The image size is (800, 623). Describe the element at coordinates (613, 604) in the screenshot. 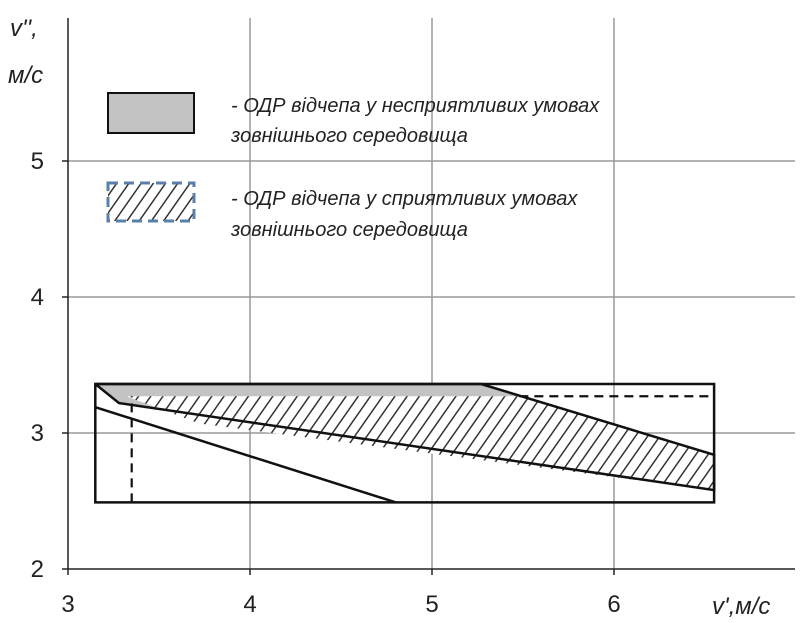

I see `x-tick-label: 6` at that location.